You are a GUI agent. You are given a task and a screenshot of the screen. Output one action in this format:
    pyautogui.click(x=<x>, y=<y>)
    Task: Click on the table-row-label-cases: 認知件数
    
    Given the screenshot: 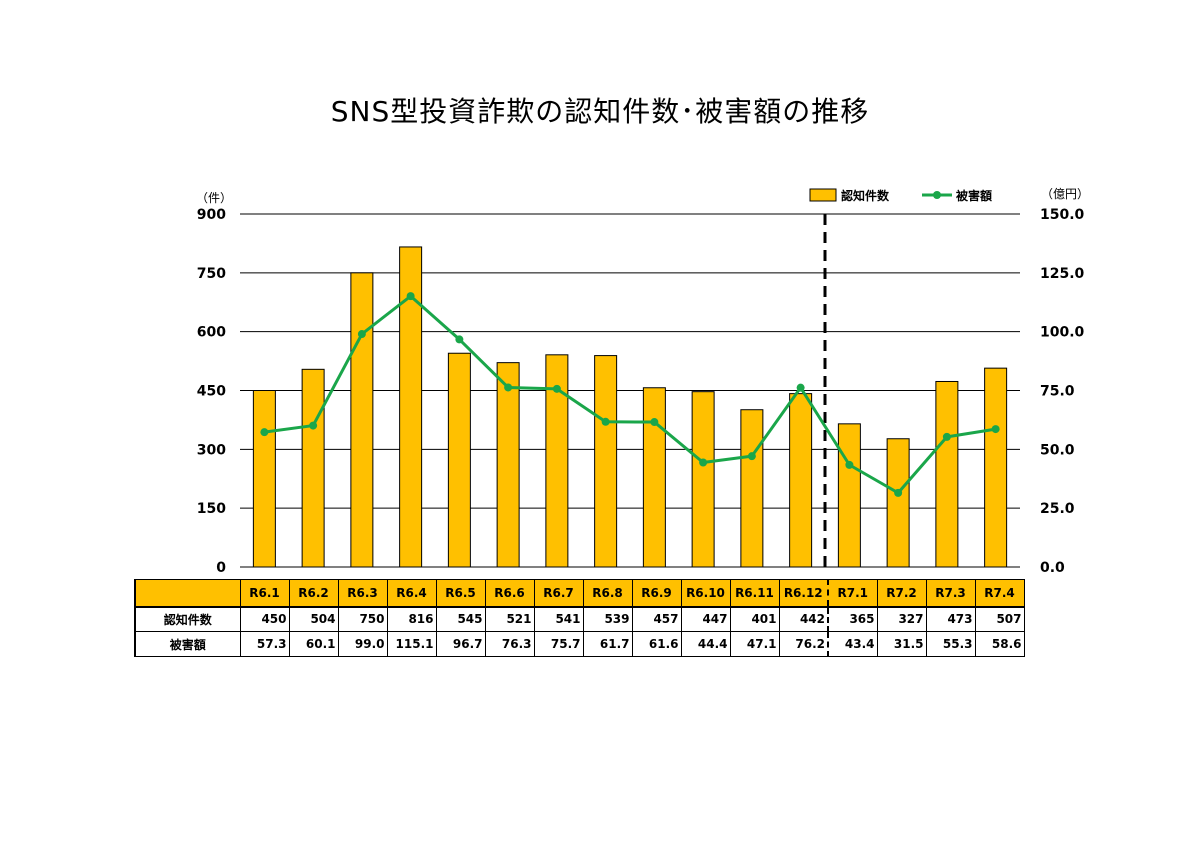 What is the action you would take?
    pyautogui.click(x=187, y=619)
    